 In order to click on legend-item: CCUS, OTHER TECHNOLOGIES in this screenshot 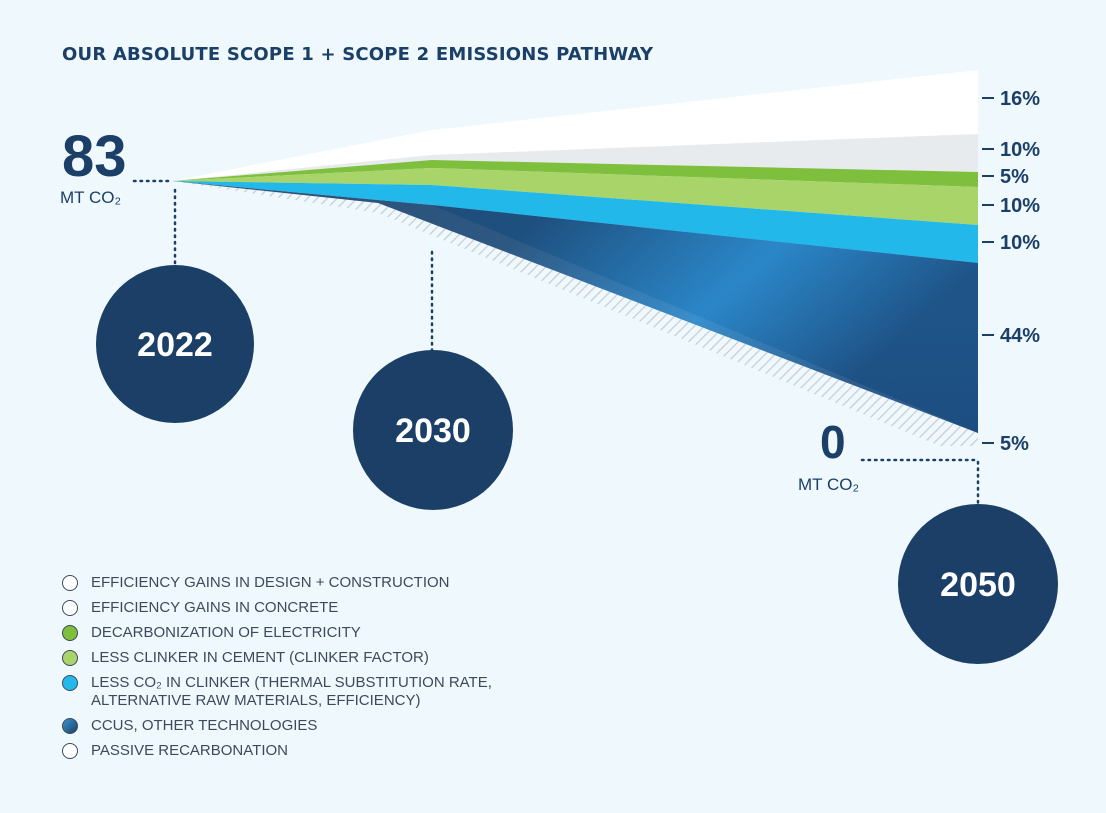, I will do `click(277, 726)`.